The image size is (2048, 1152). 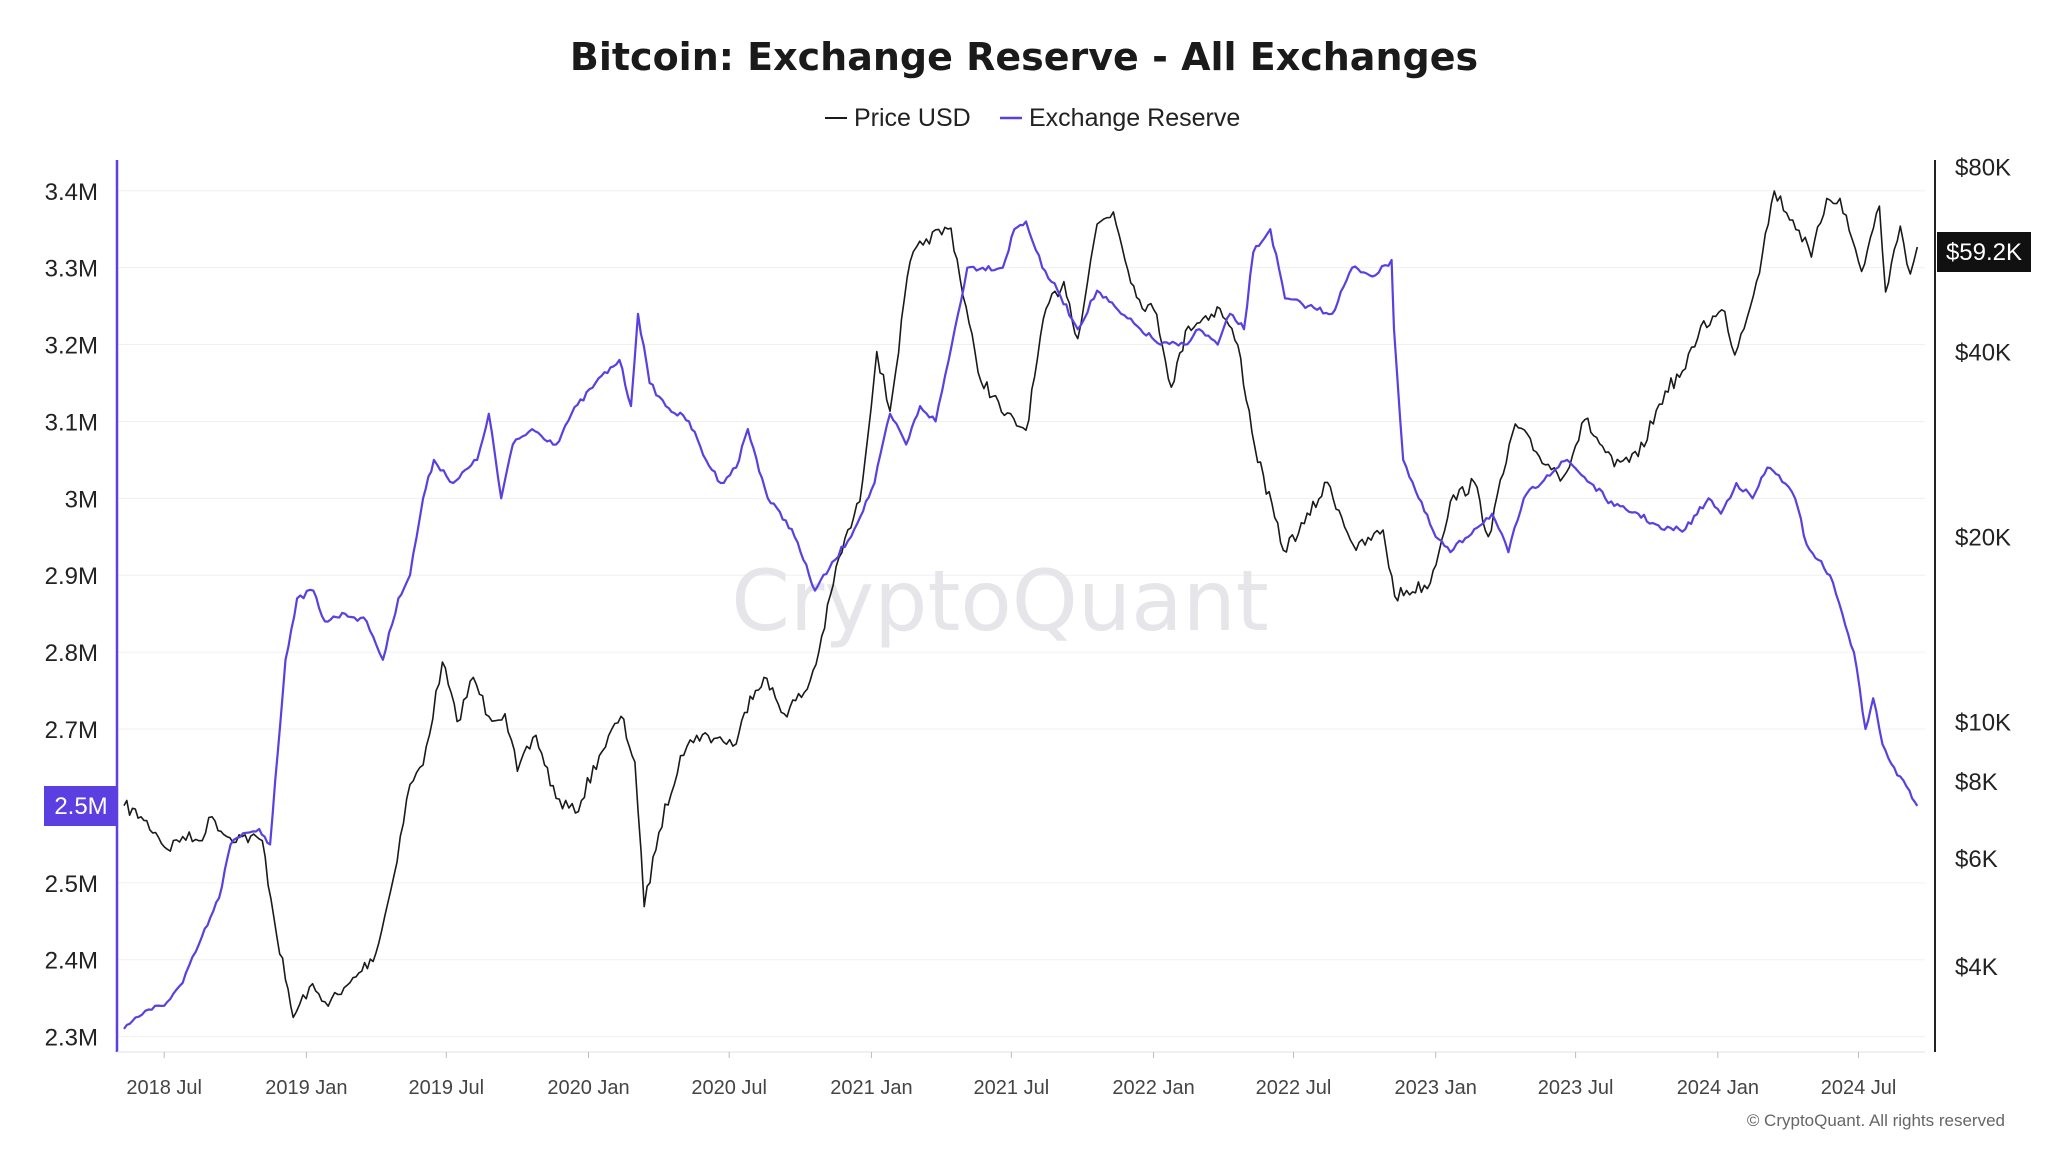 What do you see at coordinates (1976, 967) in the screenshot?
I see `y-right-tick-label: $4K` at bounding box center [1976, 967].